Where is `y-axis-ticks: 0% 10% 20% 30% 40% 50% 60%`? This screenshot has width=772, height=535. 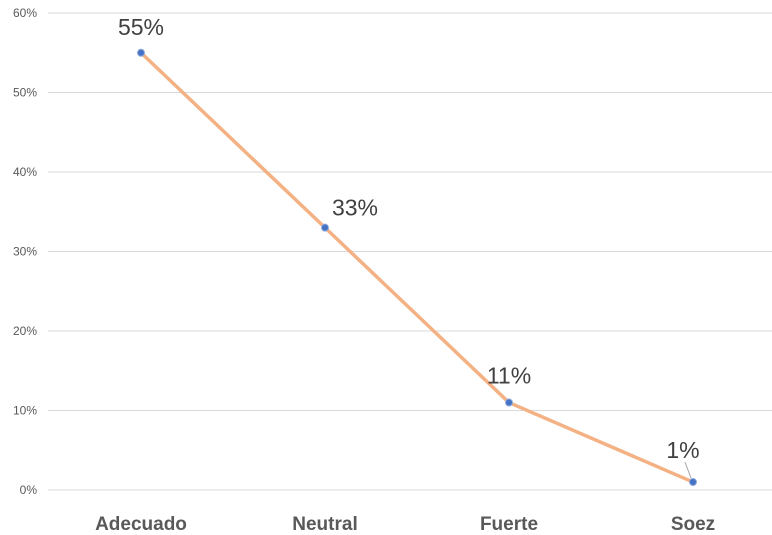 y-axis-ticks: 0% 10% 20% 30% 40% 50% 60% is located at coordinates (25, 251).